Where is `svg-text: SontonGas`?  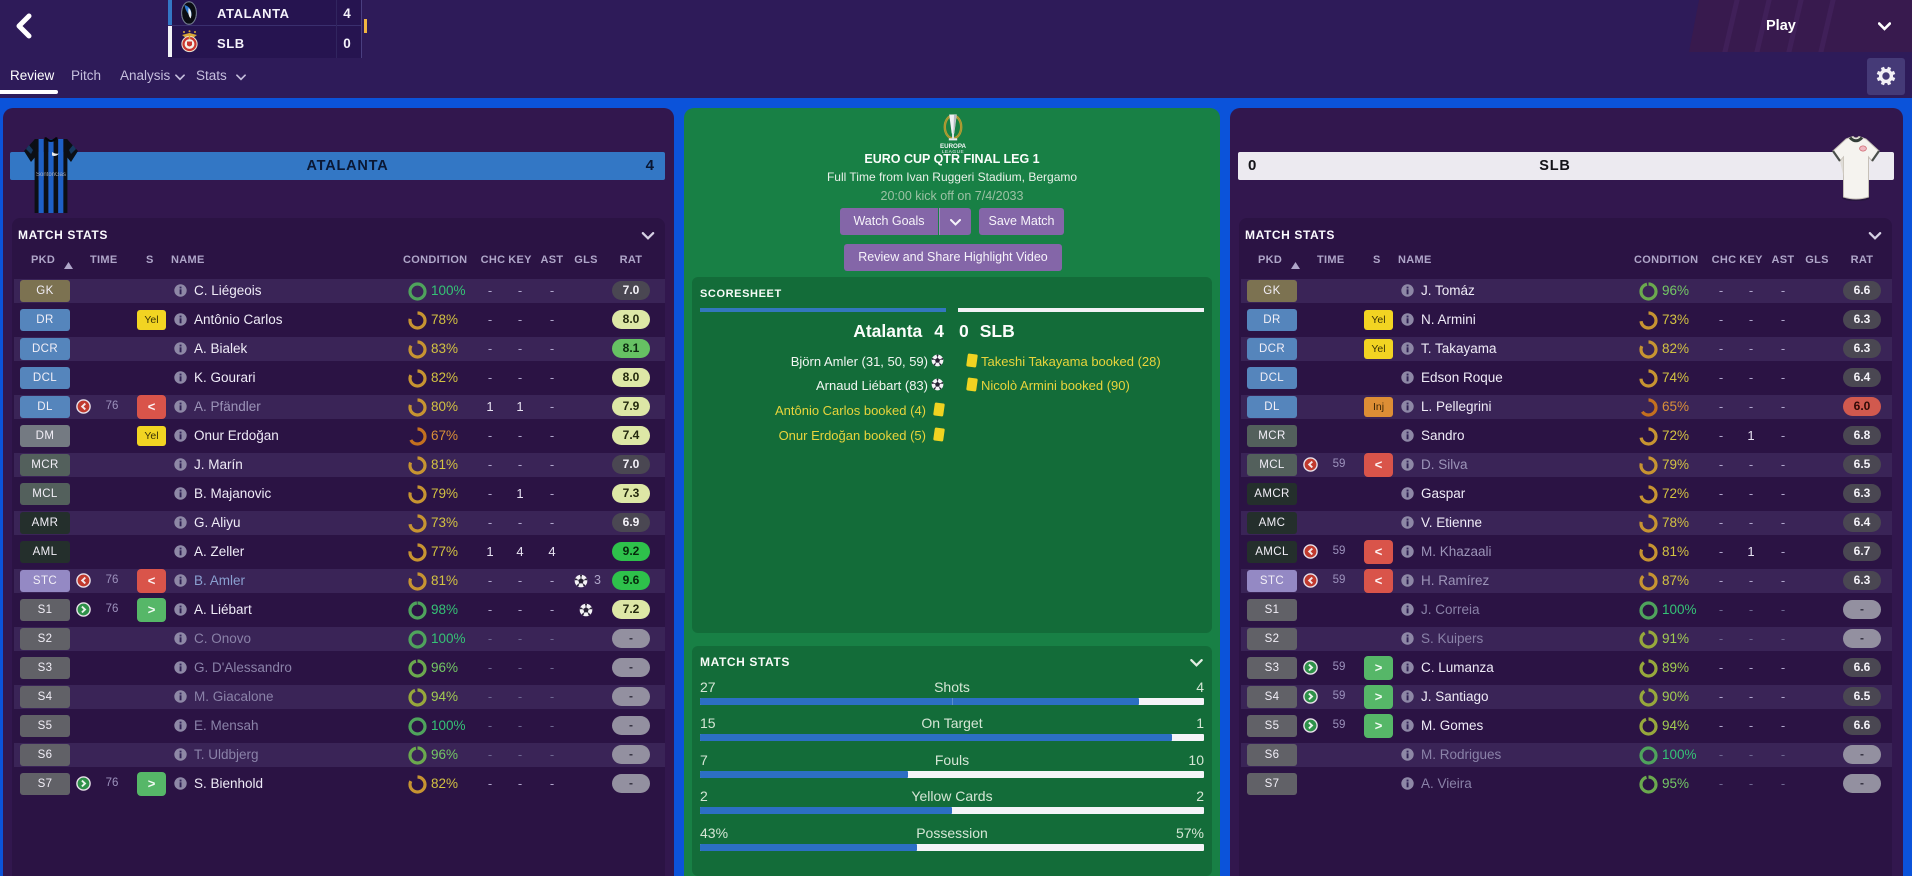
svg-text: SontonGas is located at coordinates (51, 175).